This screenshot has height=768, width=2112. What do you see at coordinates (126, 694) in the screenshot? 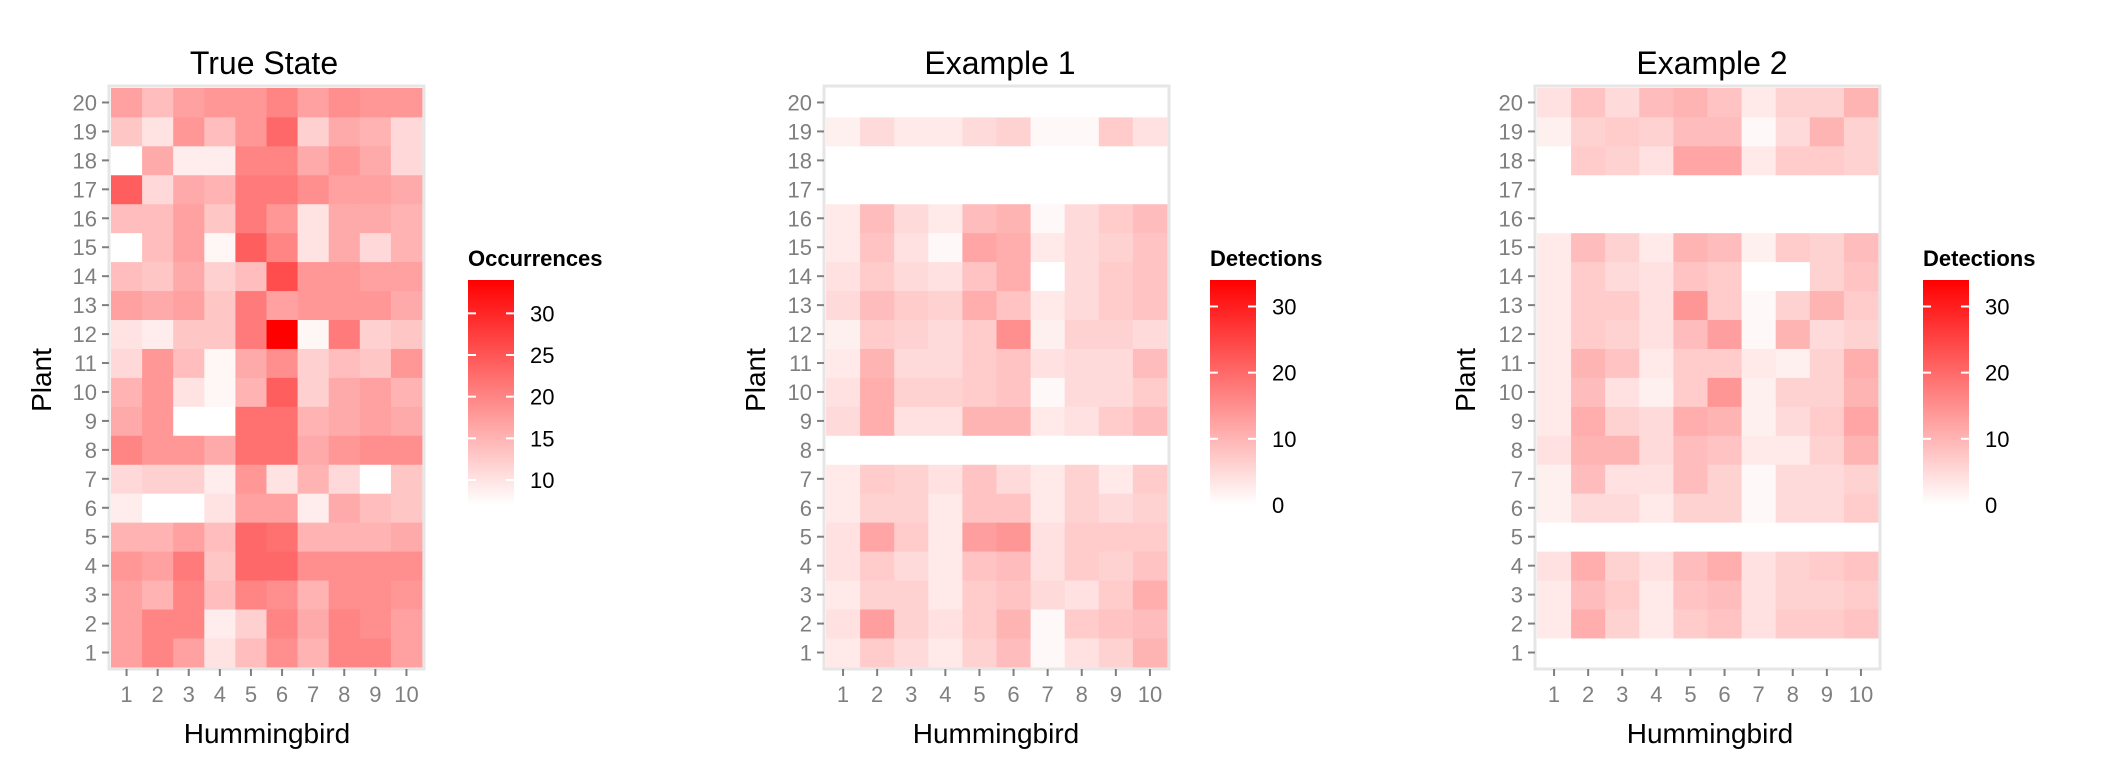
I see `x-tick-label: 1` at bounding box center [126, 694].